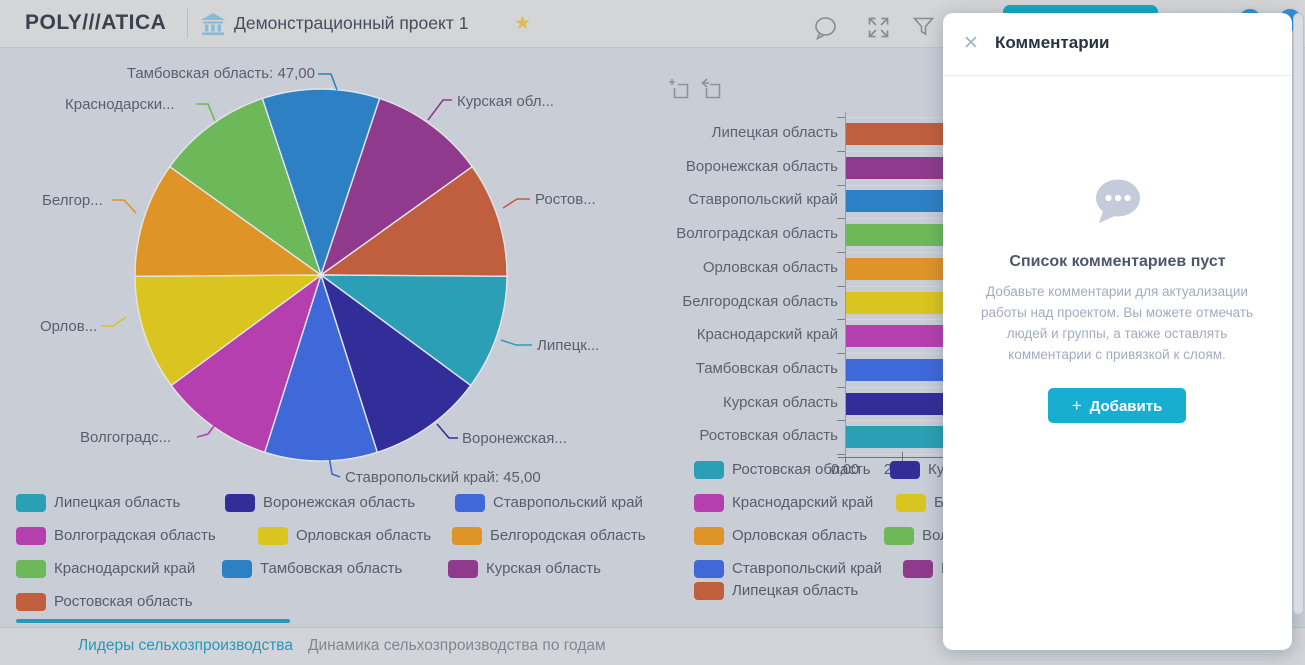 This screenshot has width=1305, height=665. What do you see at coordinates (763, 200) in the screenshot?
I see `bar-category-label: Ставропольский край` at bounding box center [763, 200].